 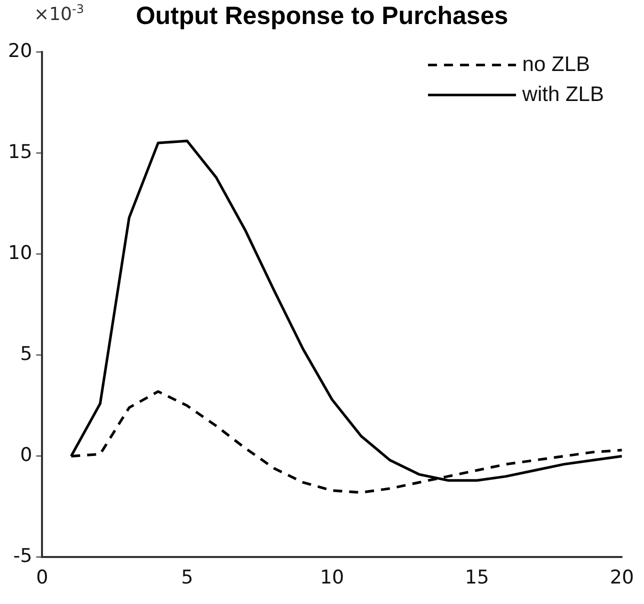 I want to click on x-tick-label: 5, so click(x=187, y=577).